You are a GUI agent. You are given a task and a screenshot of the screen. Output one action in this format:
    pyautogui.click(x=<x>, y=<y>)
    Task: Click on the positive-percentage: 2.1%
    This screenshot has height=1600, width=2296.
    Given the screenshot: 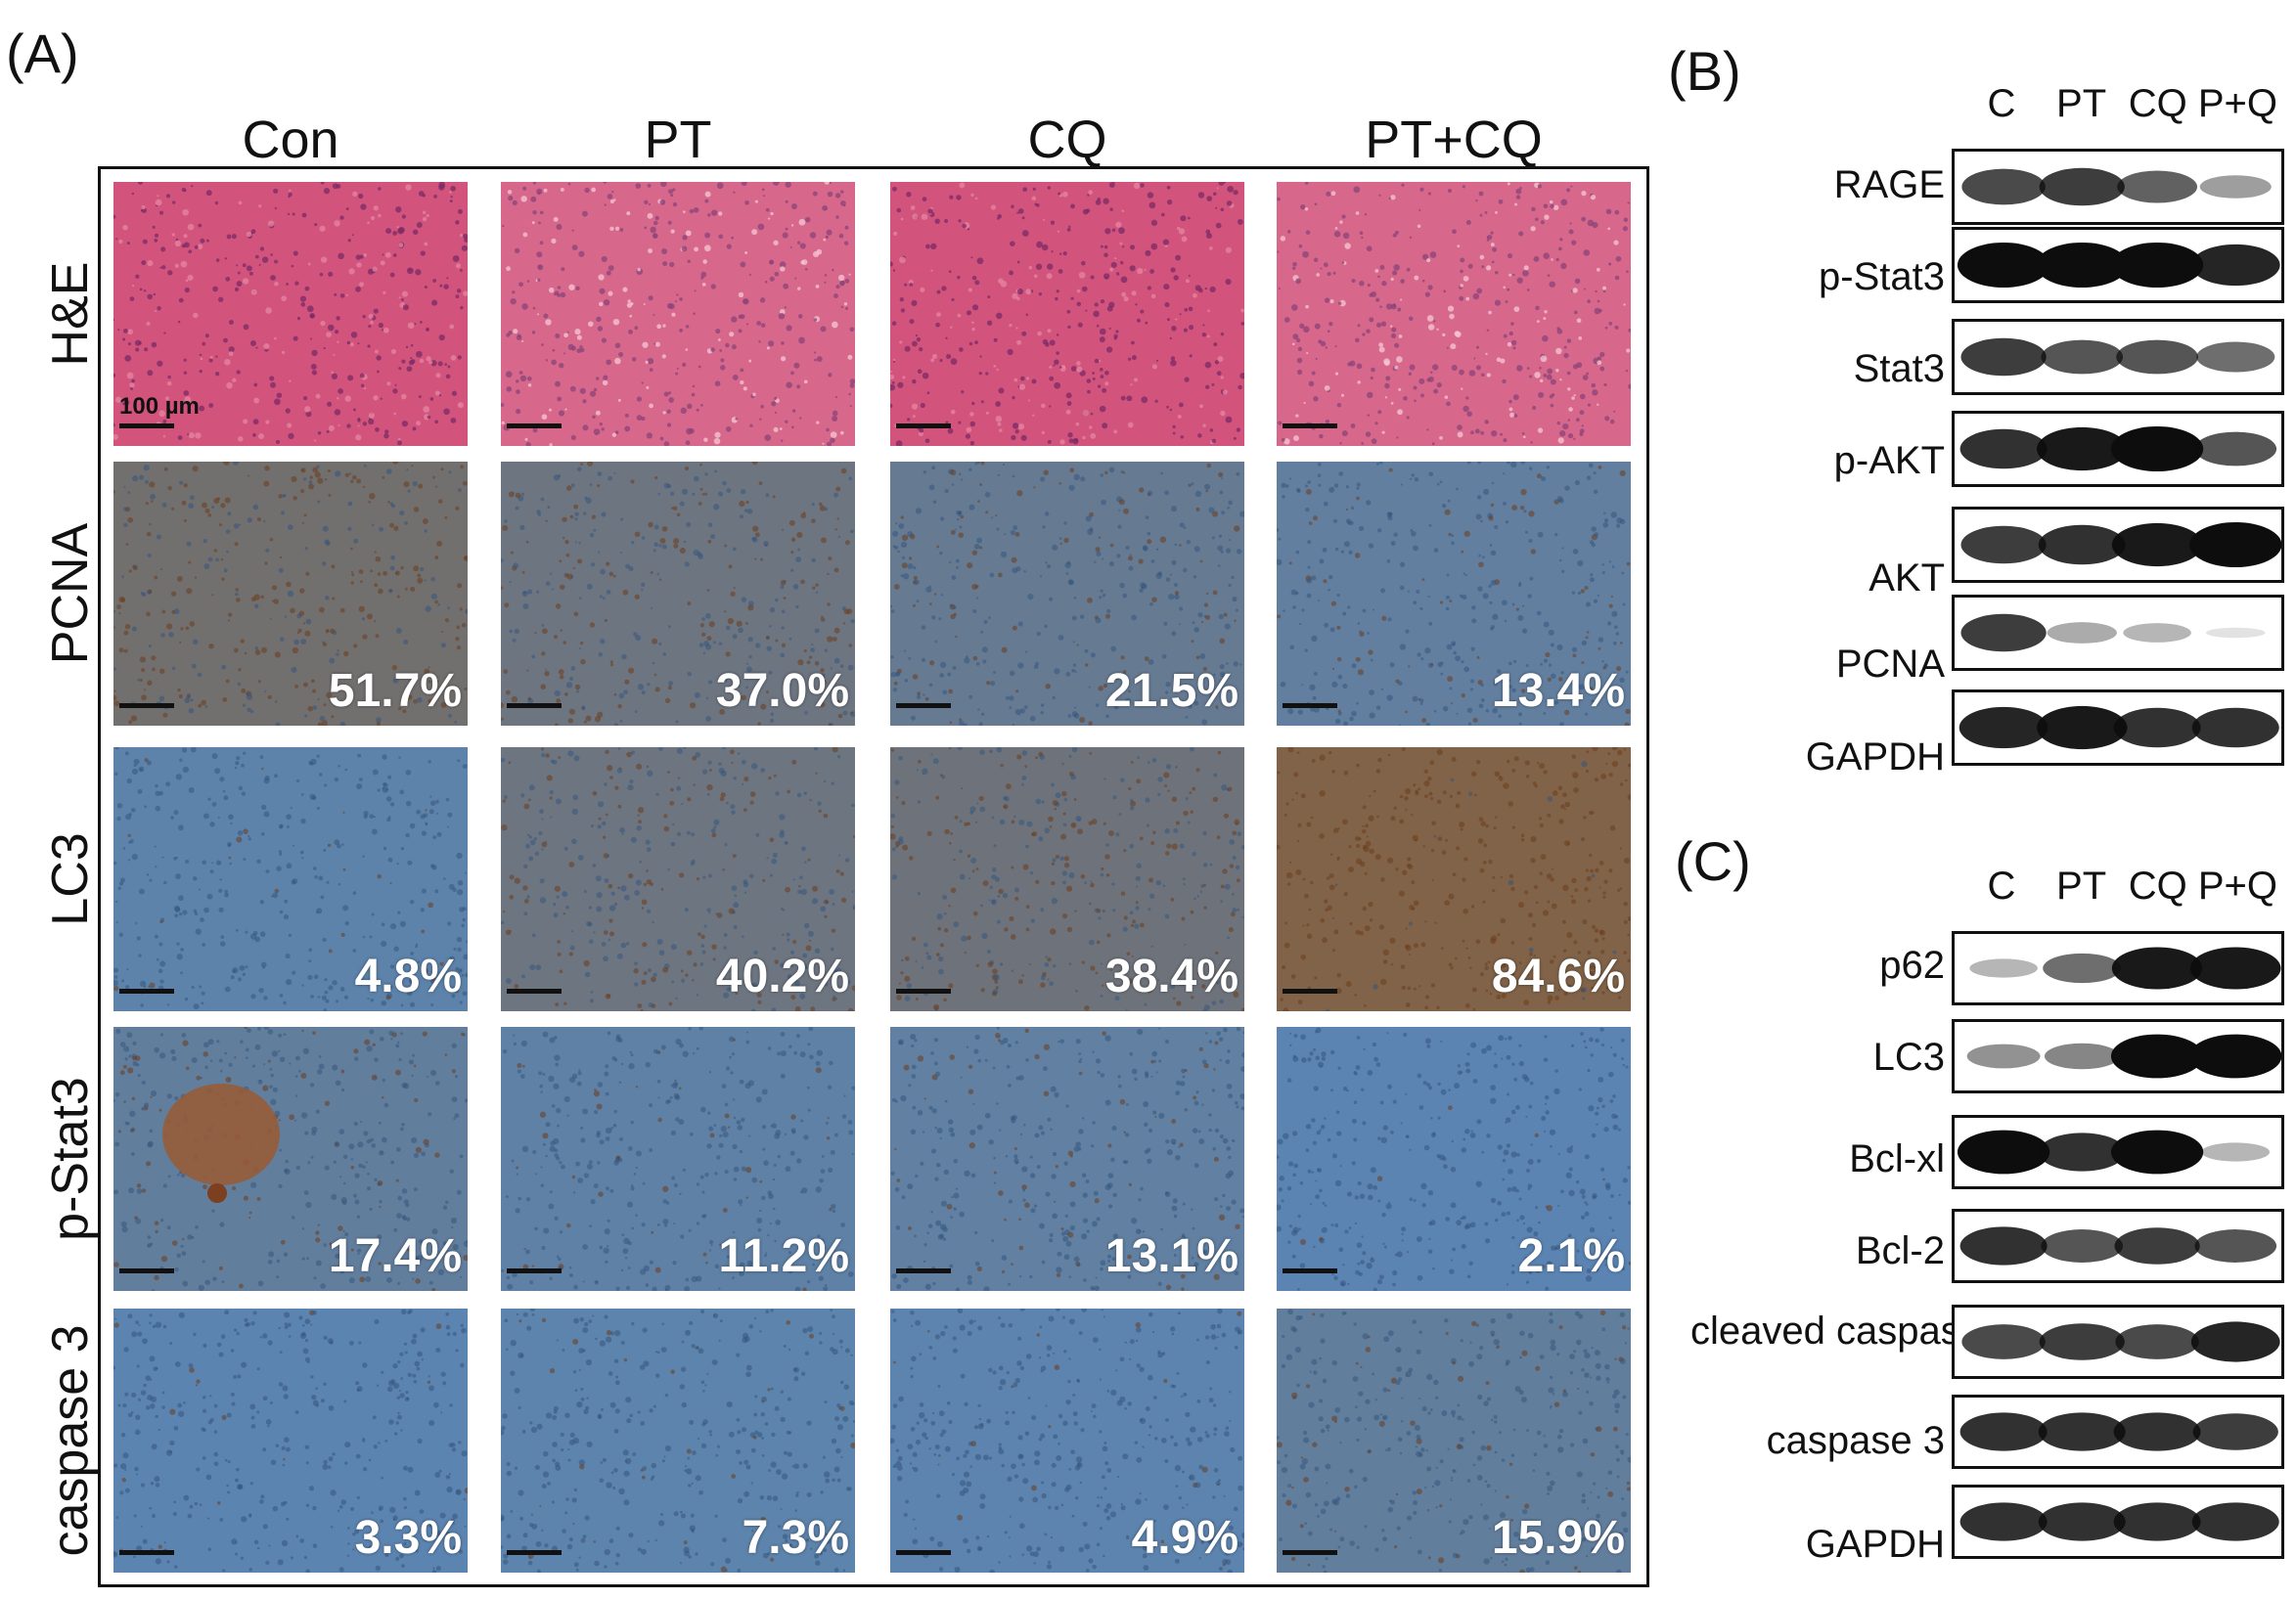 What is the action you would take?
    pyautogui.click(x=1571, y=1256)
    